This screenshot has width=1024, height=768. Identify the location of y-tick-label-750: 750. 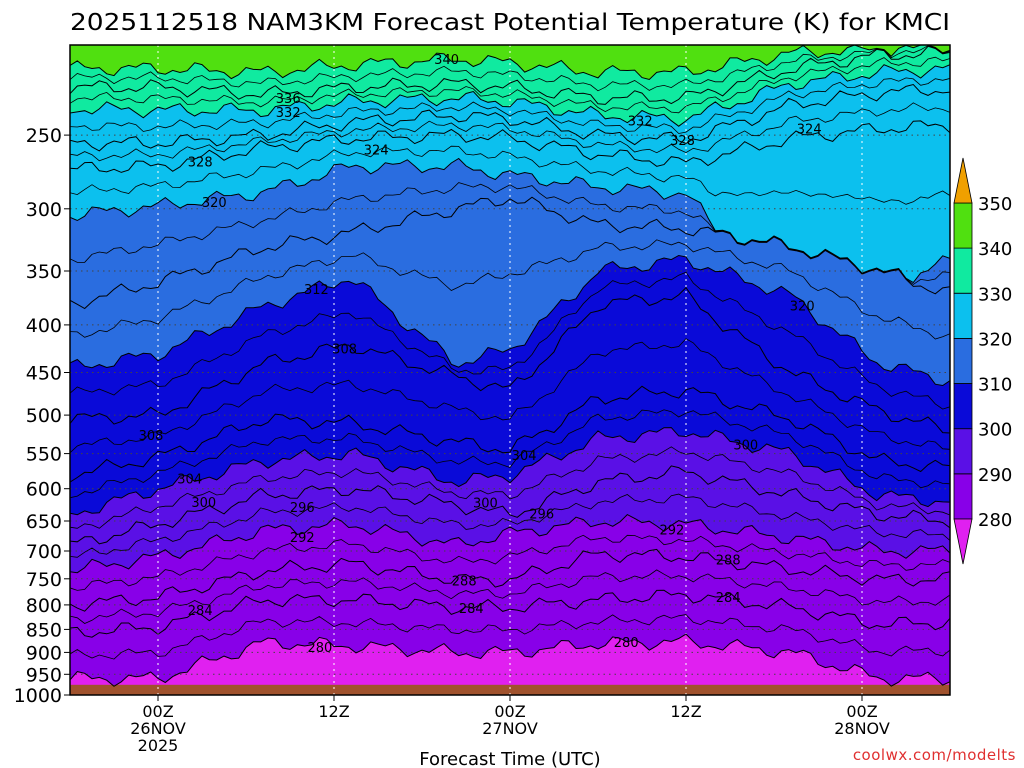
(44, 580).